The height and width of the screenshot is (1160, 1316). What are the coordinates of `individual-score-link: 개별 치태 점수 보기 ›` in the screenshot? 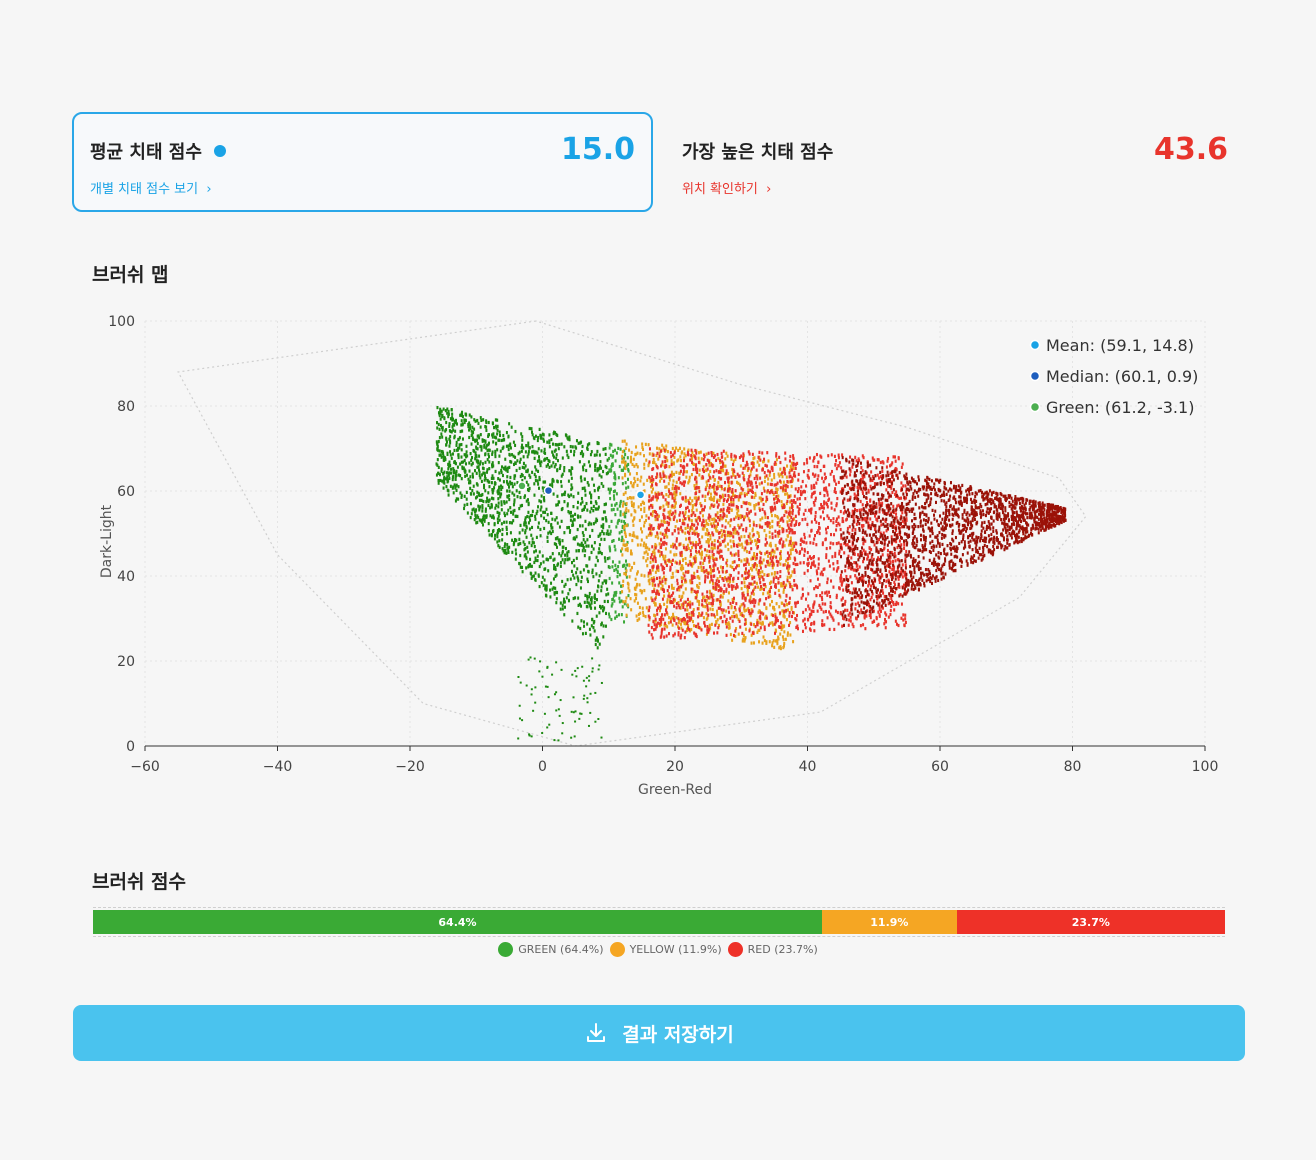 It's located at (151, 187).